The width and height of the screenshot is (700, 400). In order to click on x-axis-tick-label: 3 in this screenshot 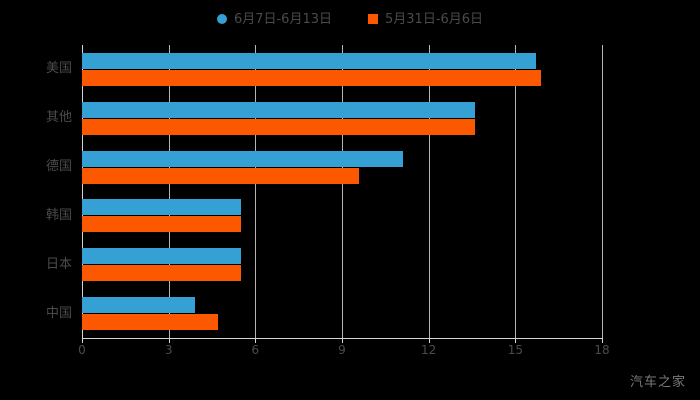, I will do `click(168, 350)`.